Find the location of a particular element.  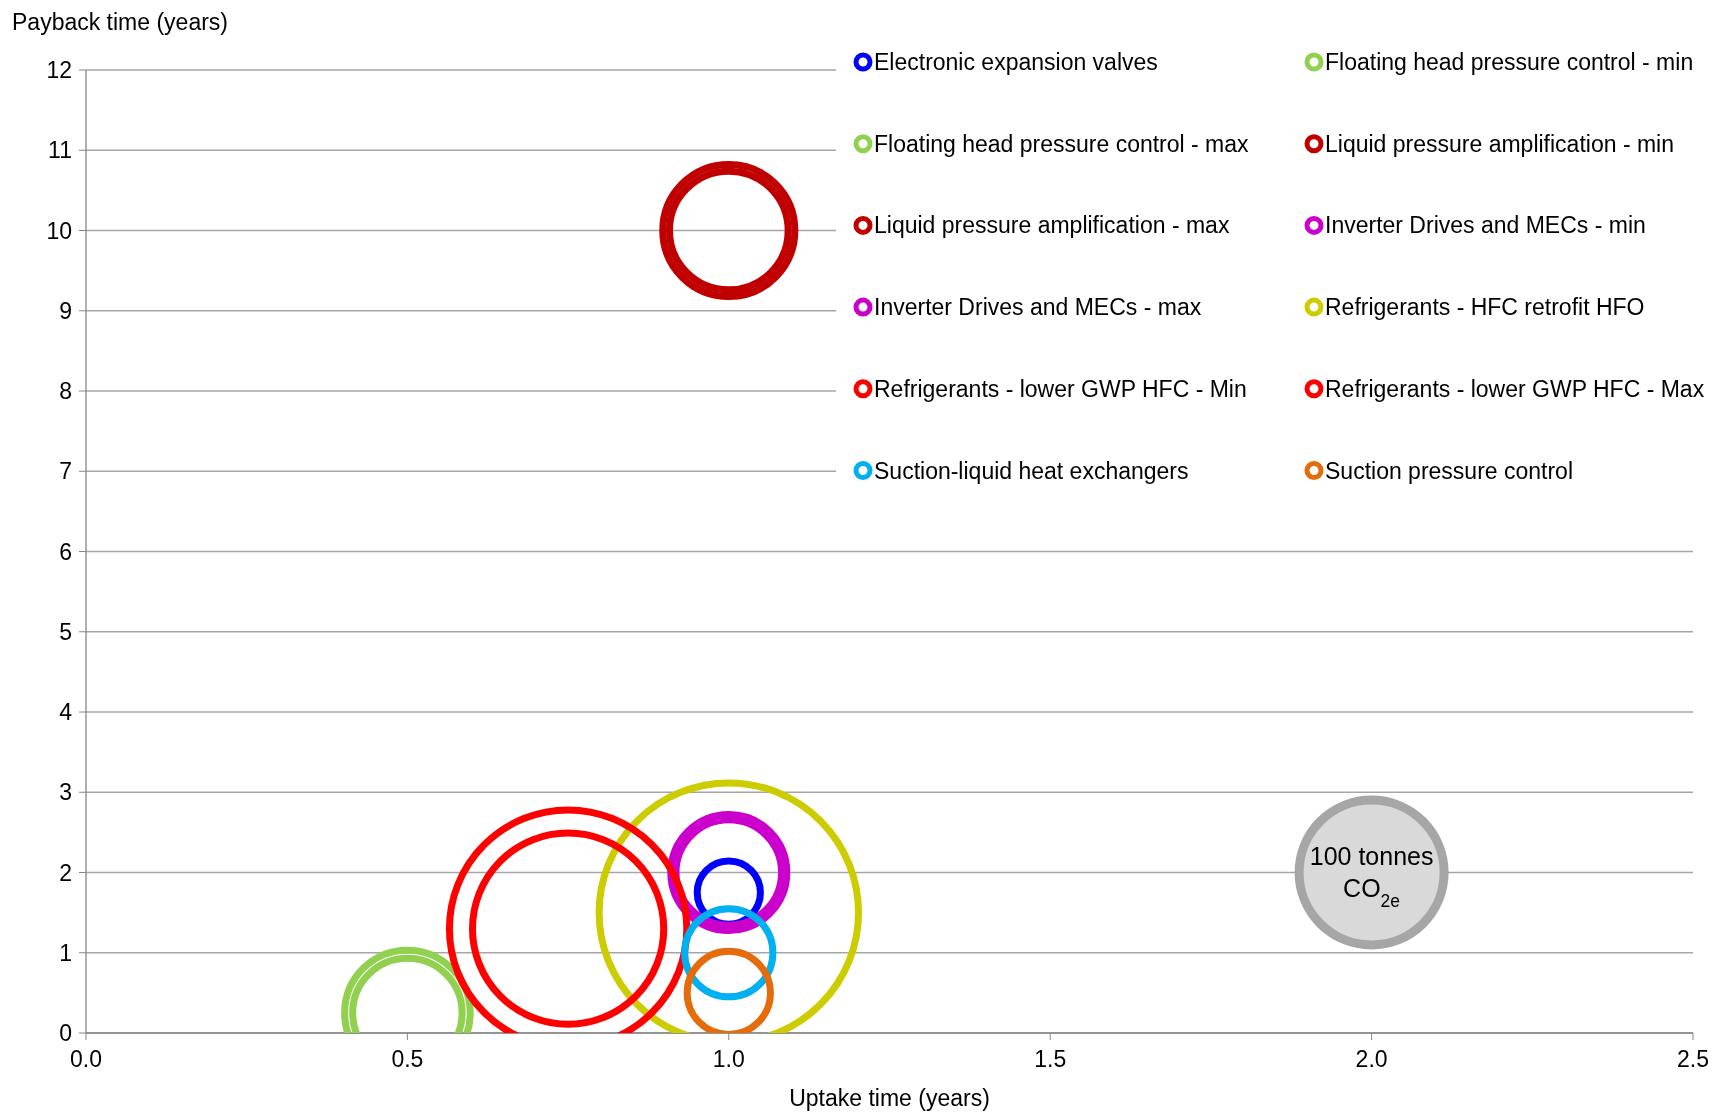

x-tick-label: 2.0 is located at coordinates (1371, 1059).